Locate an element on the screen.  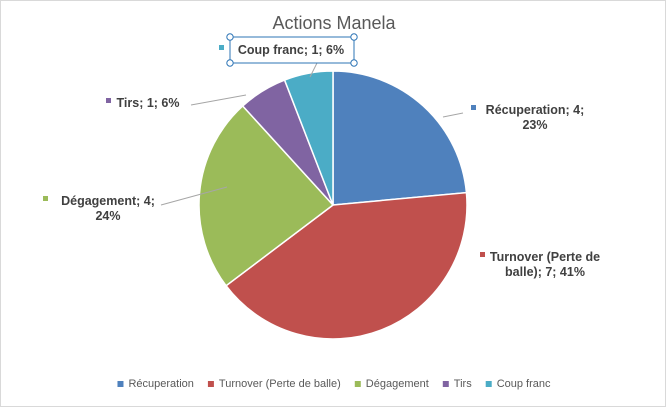
legend-item-recuperation: Récuperation is located at coordinates (155, 384).